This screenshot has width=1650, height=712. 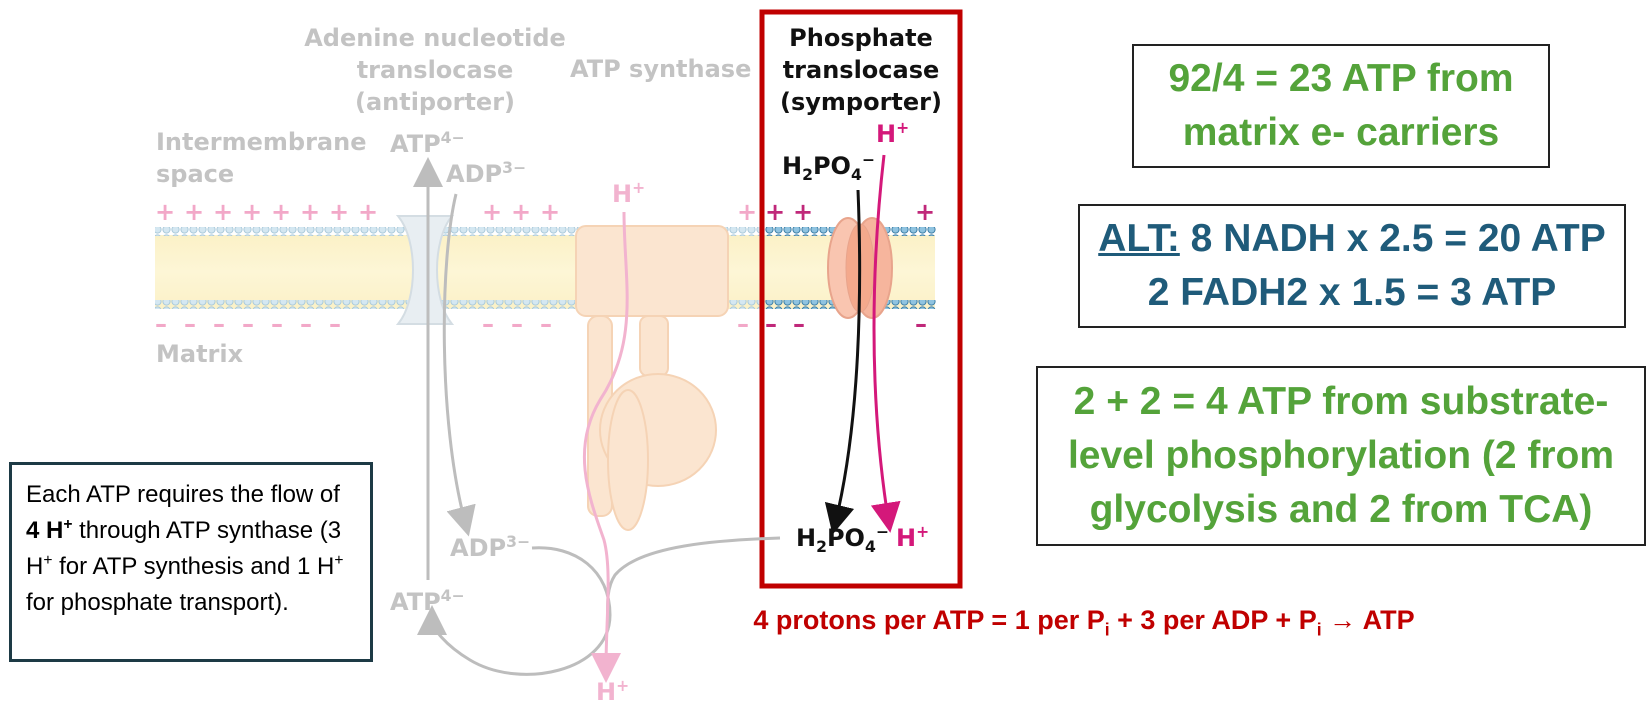 I want to click on atp-synthase-protein, so click(x=652, y=378).